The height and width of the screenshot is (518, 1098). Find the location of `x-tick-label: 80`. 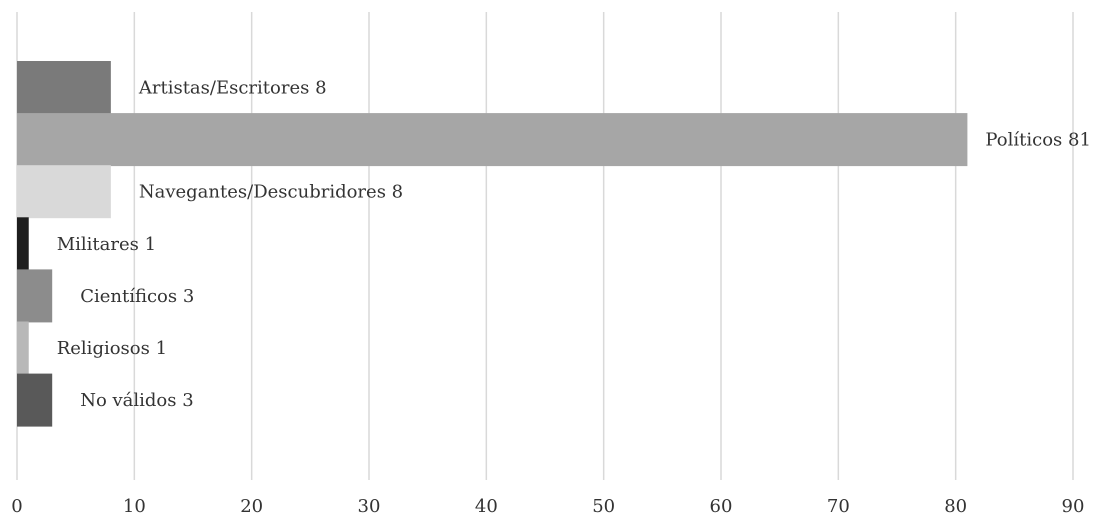

x-tick-label: 80 is located at coordinates (955, 506).